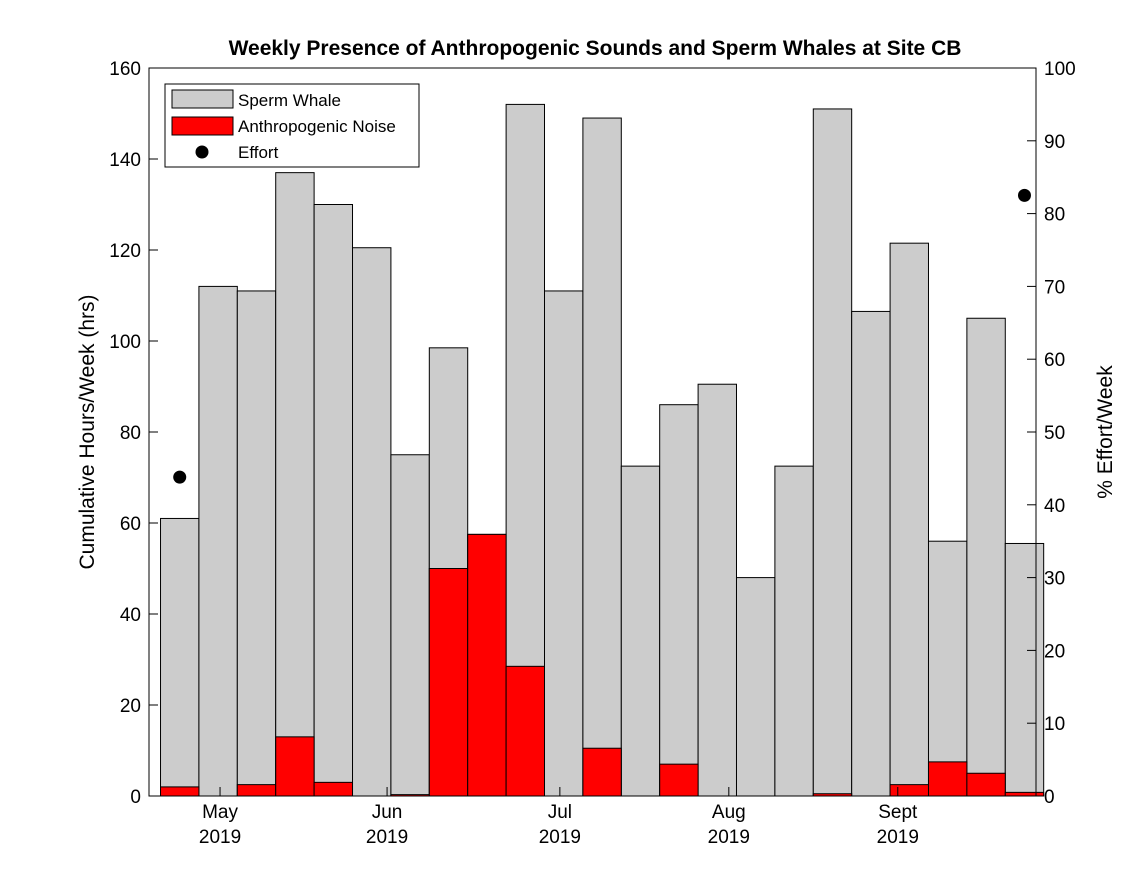 This screenshot has width=1147, height=894. I want to click on y-tick-label-right: 80, so click(1054, 215).